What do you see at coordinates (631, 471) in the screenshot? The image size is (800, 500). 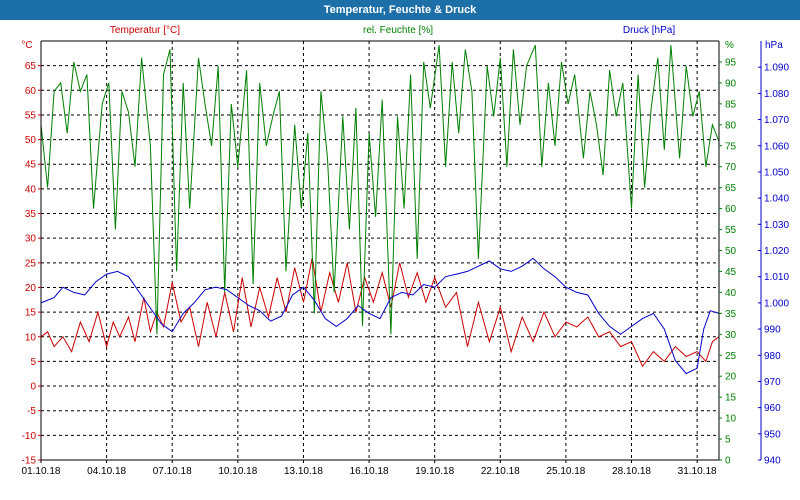 I see `x-tick-label: 28.10.18` at bounding box center [631, 471].